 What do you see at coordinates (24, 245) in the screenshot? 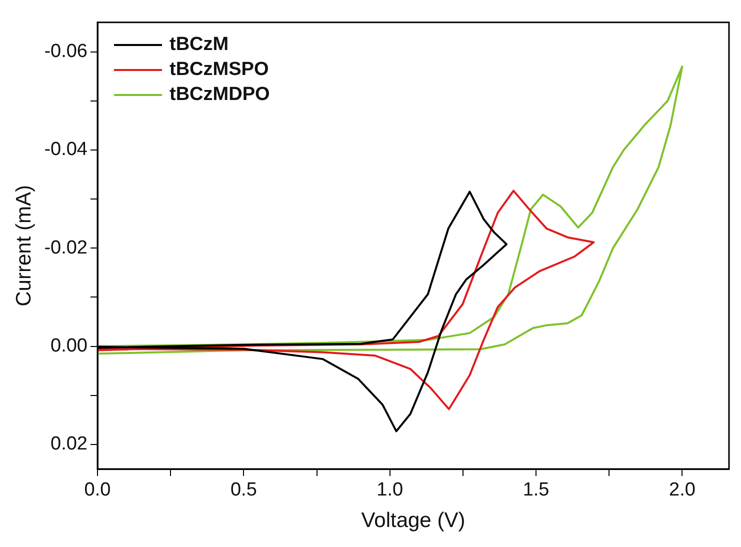
I see `y-axis-title: Current (mA)` at bounding box center [24, 245].